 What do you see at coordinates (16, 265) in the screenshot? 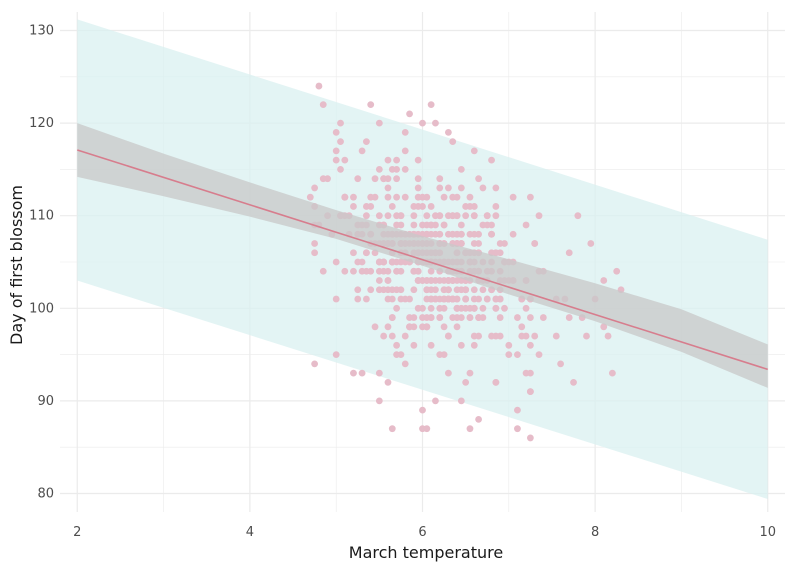
I see `y-axis-title: Day of first blossom` at bounding box center [16, 265].